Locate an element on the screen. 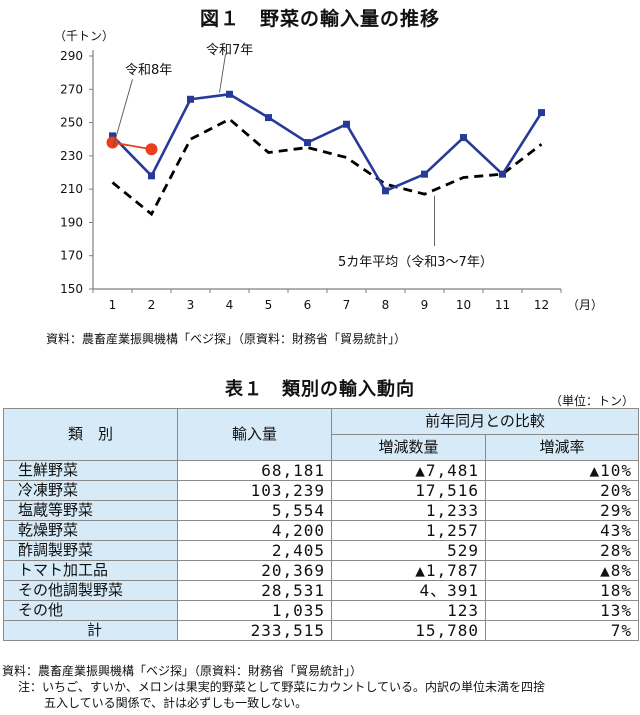  series-5yr-average is located at coordinates (327, 167).